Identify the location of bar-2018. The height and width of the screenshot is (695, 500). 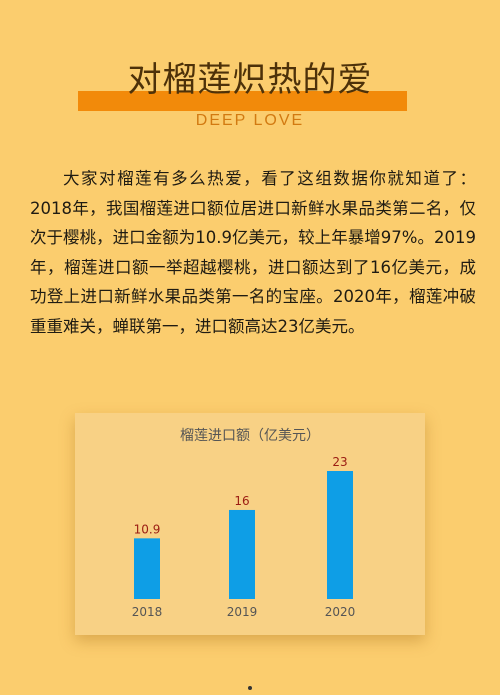
(147, 568).